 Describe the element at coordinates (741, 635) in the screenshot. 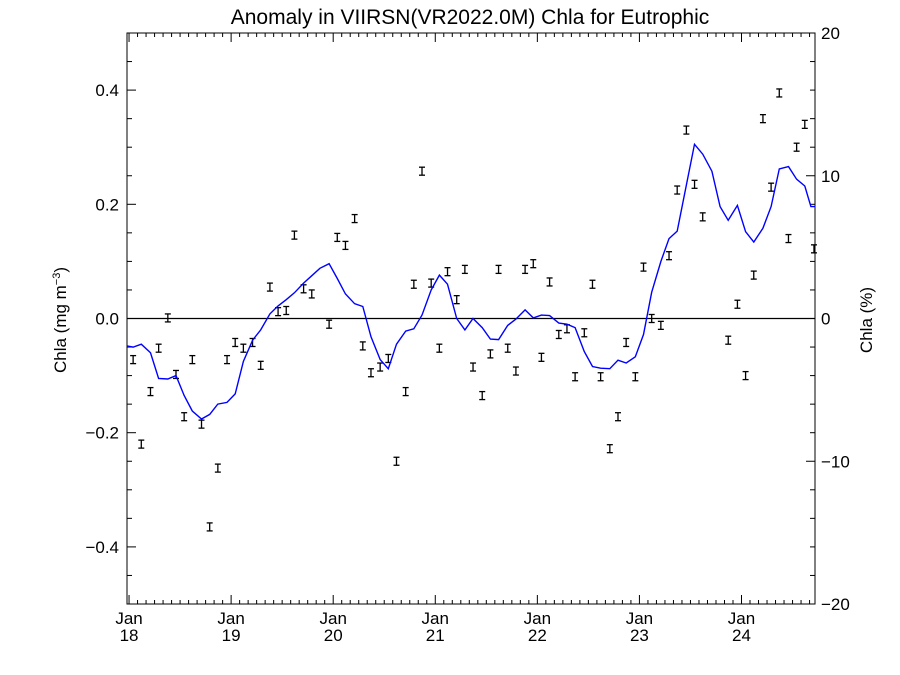

I see `x-tick-year-label: 24` at that location.